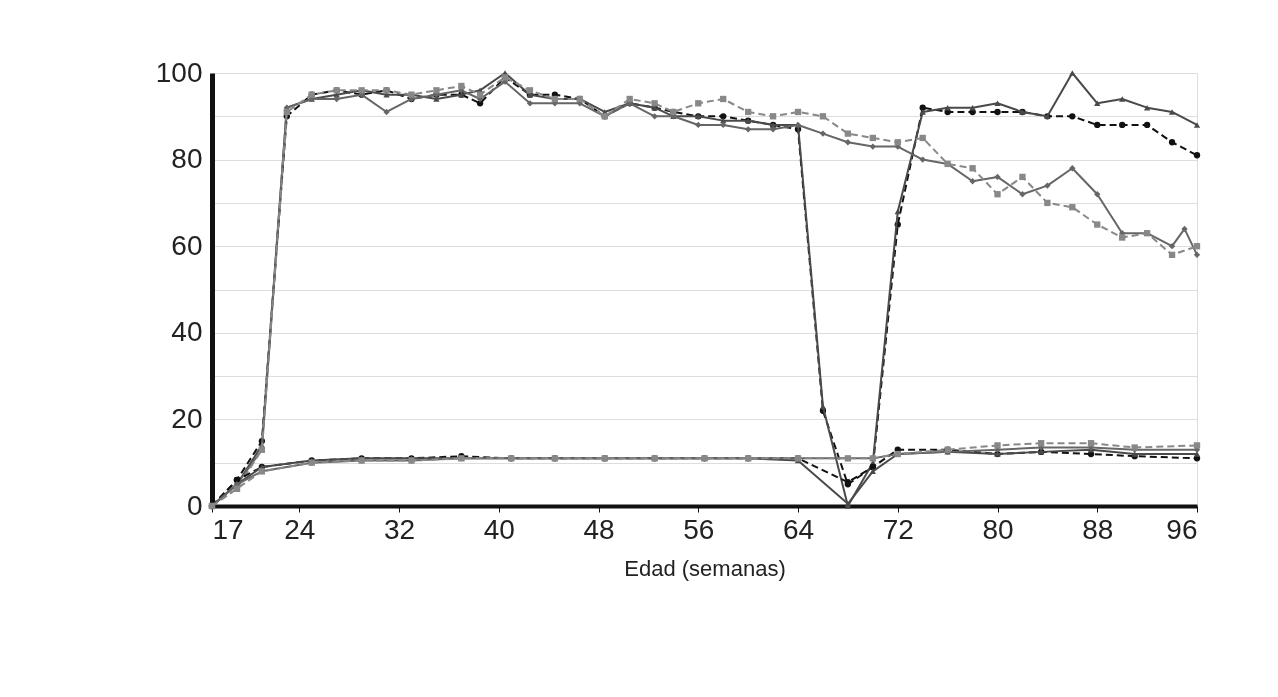 The width and height of the screenshot is (1278, 697). I want to click on x-tick-label: 72, so click(898, 529).